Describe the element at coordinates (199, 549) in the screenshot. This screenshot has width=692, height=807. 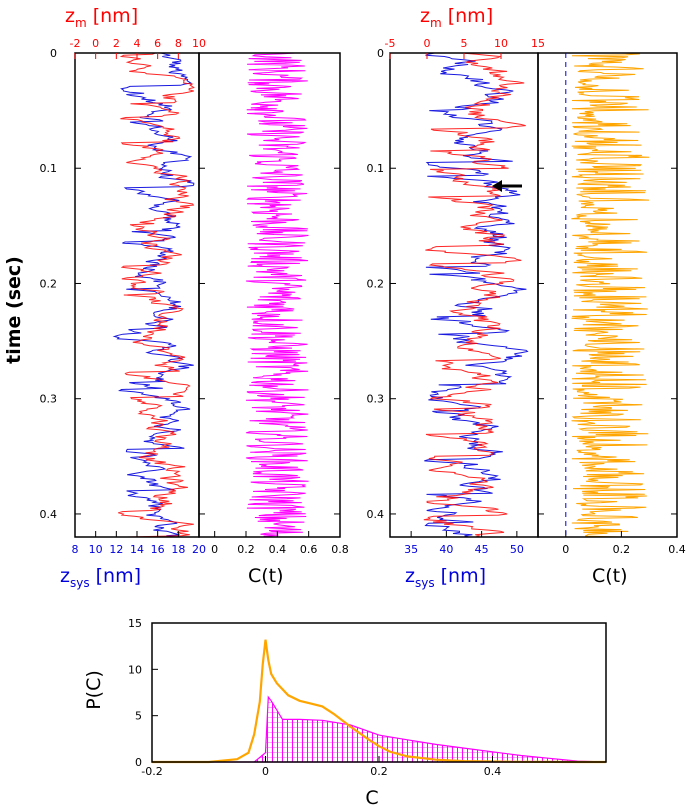
I see `panel-a-traj-xtick-bottom-label: 20` at that location.